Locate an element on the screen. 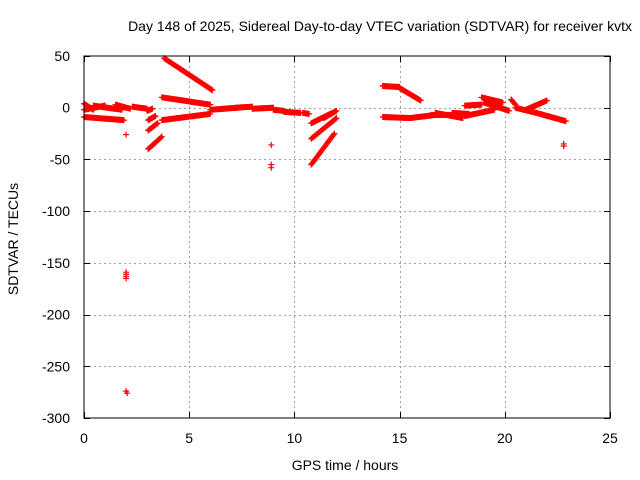  x-tick-label: 20 is located at coordinates (505, 438).